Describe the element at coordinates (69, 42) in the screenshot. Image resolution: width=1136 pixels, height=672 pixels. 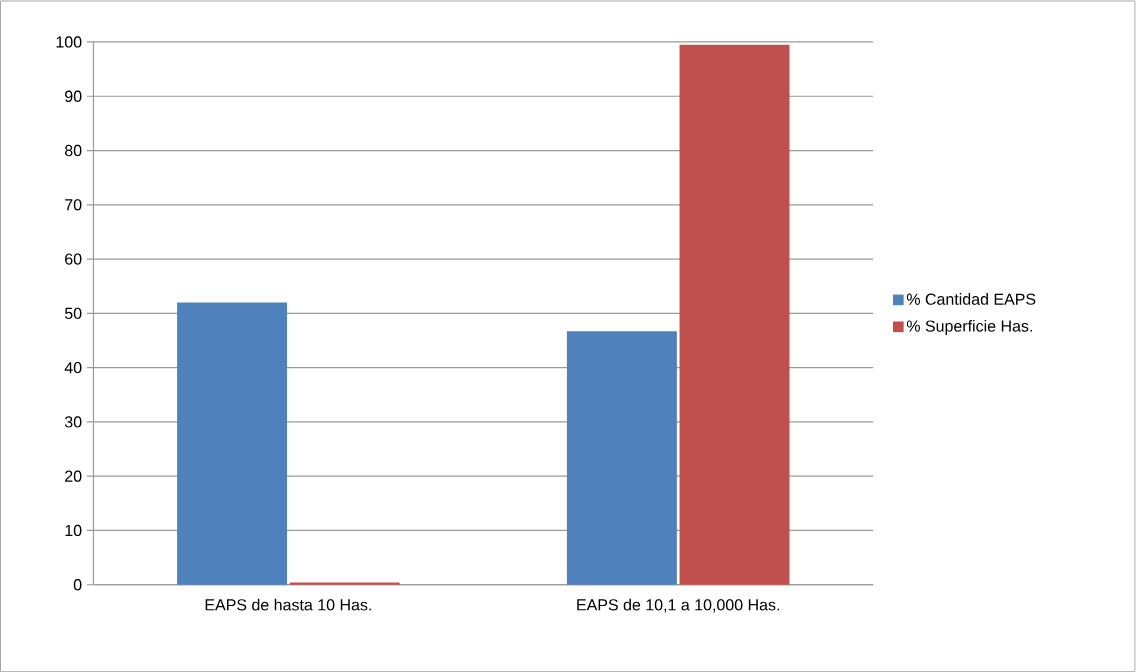
I see `y-tick-label: 100` at that location.